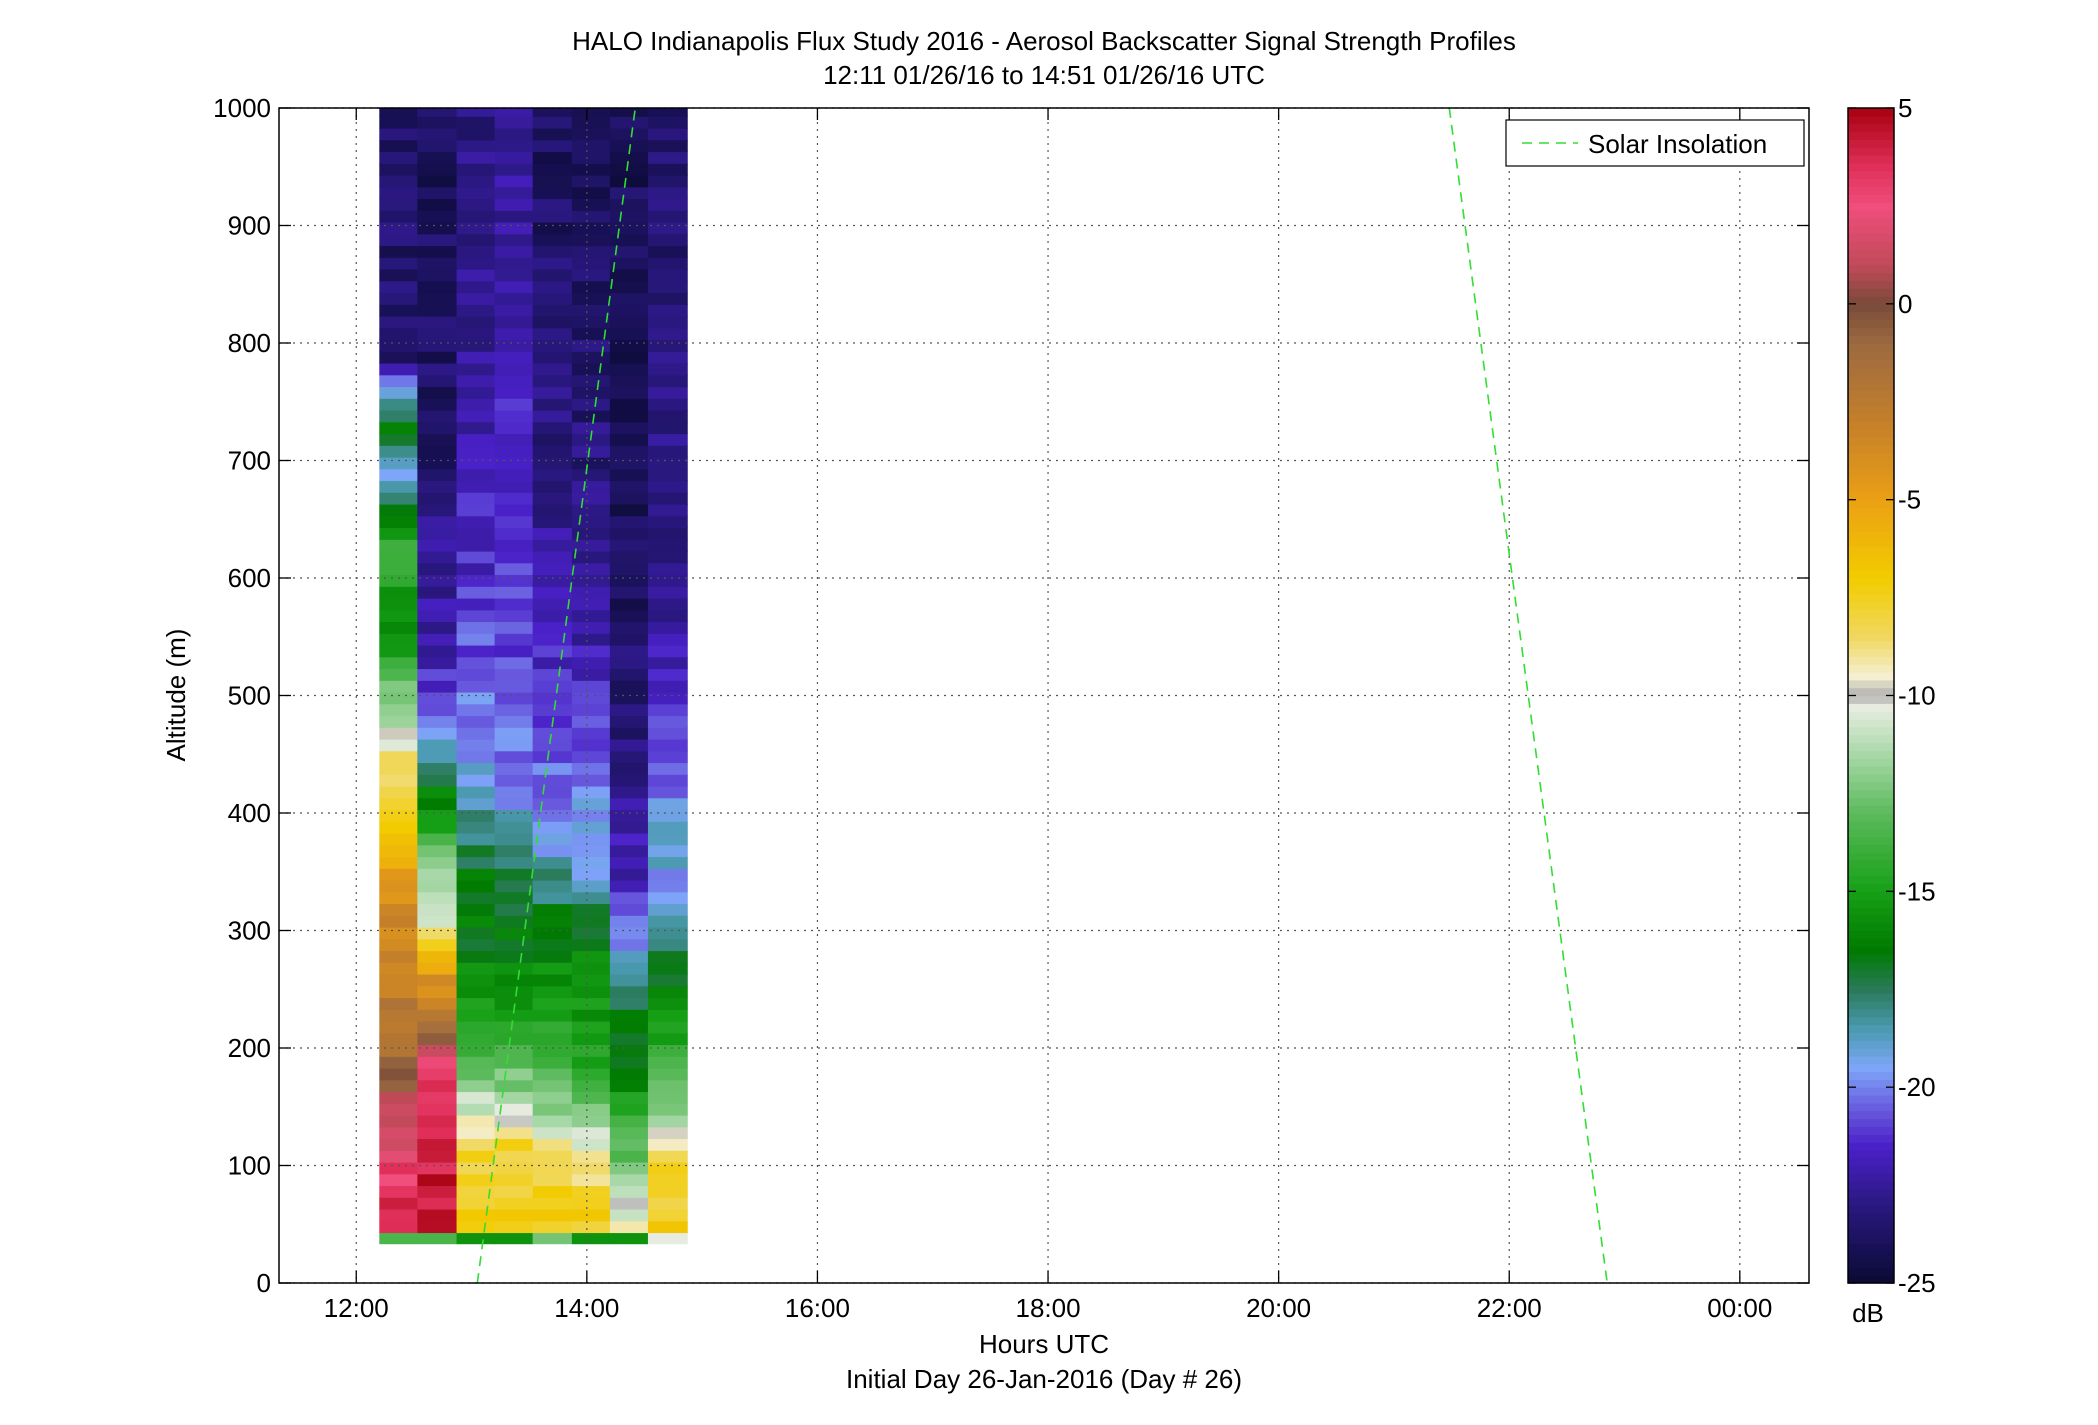 The width and height of the screenshot is (2098, 1425). I want to click on y-tick-label: 600, so click(249, 578).